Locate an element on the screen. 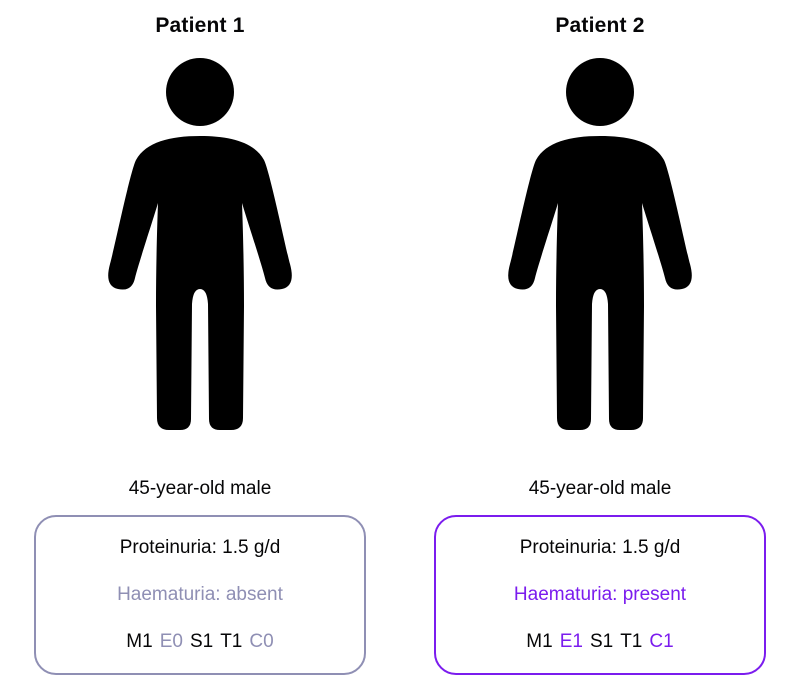 Image resolution: width=800 pixels, height=689 pixels. patient-1-haematuria-line: Haematuria: absent is located at coordinates (200, 594).